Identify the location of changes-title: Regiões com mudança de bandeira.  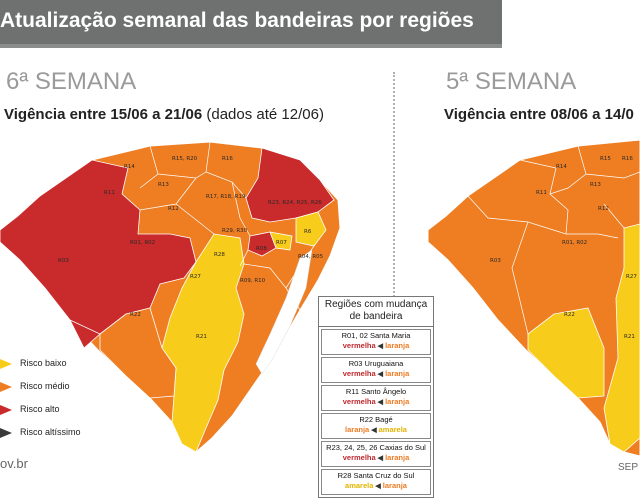
(376, 312).